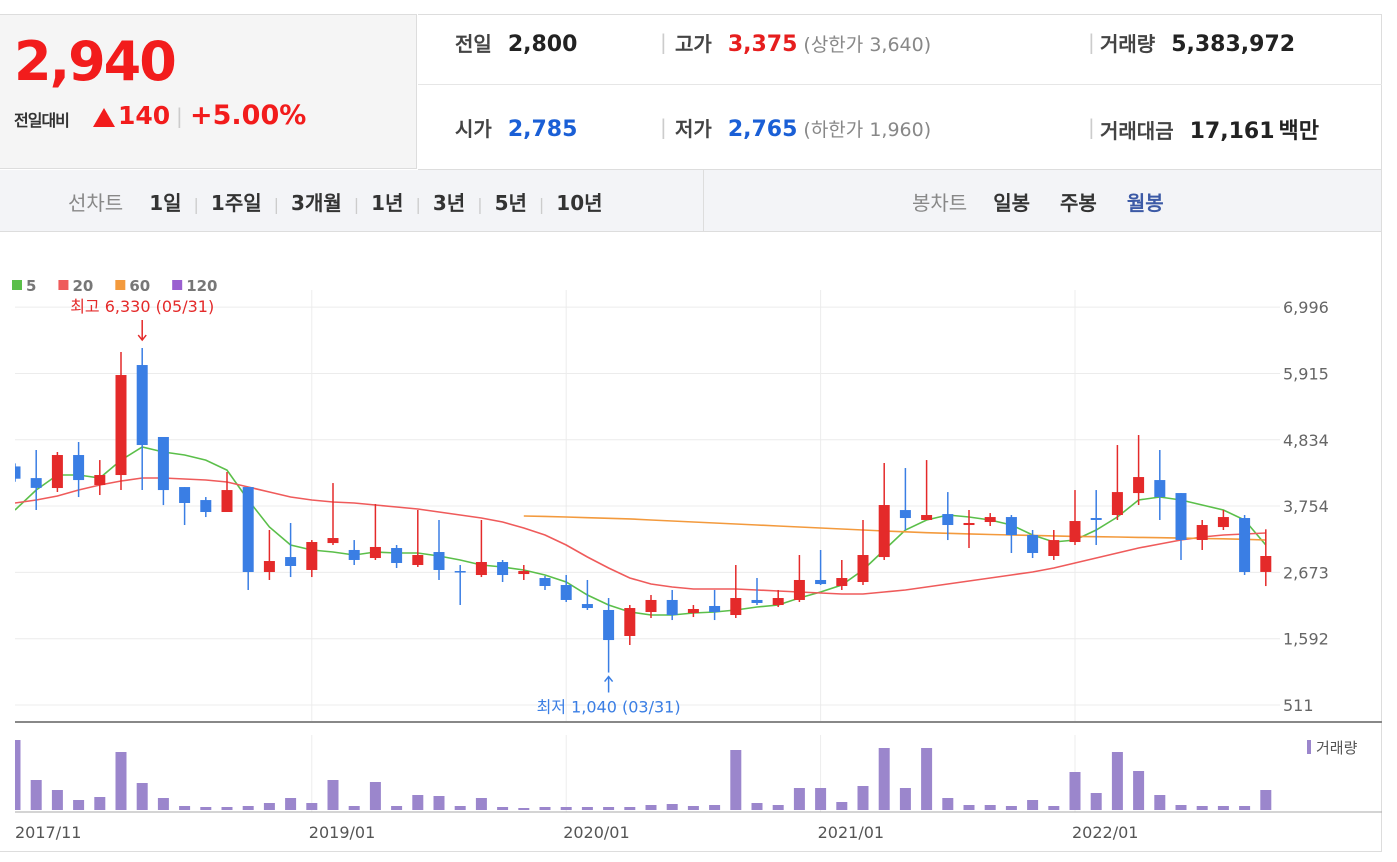  I want to click on limit-label: 하한가, so click(837, 130).